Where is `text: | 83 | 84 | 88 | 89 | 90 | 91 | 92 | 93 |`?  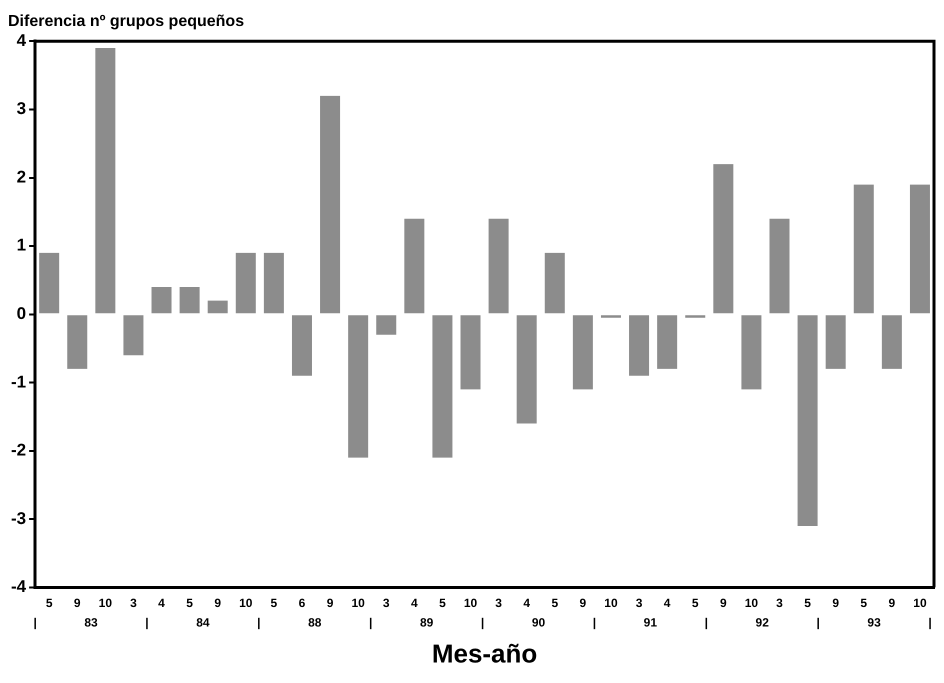
text: | 83 | 84 | 88 | 89 | 90 | 91 | 92 | 93 | is located at coordinates (482, 623).